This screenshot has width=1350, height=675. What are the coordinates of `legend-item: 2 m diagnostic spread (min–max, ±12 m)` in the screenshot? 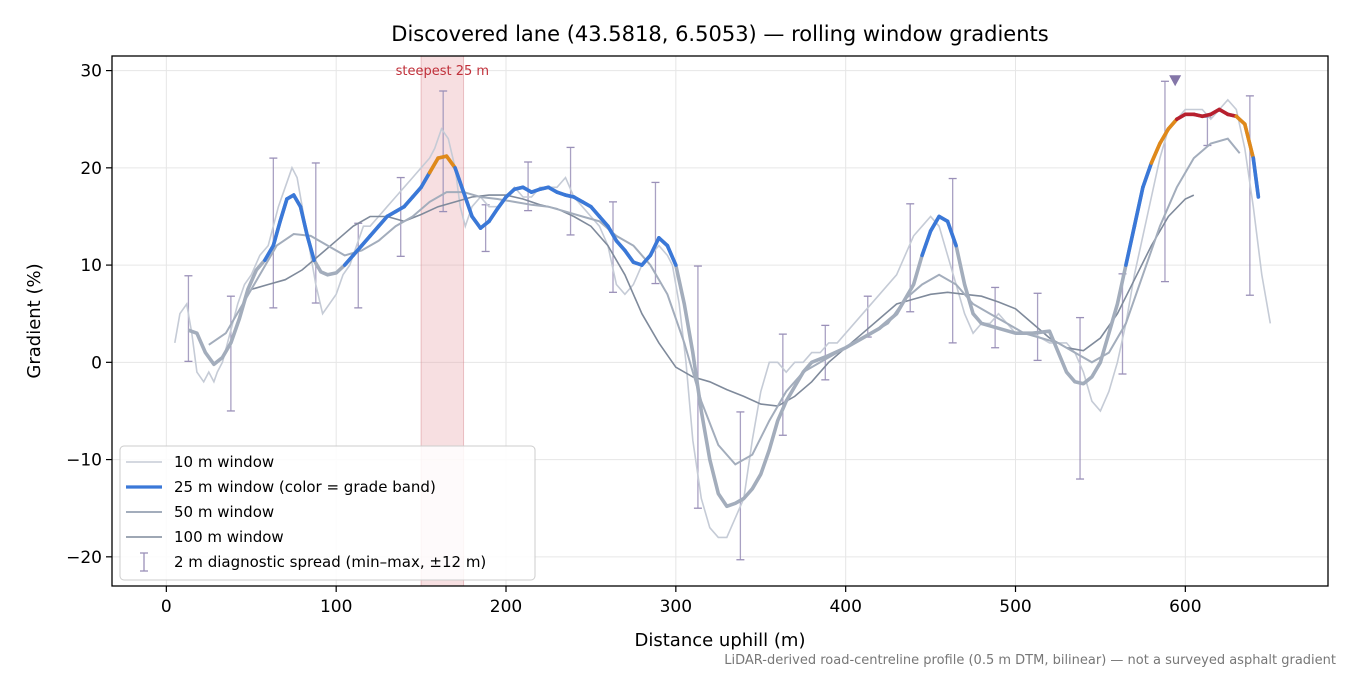 It's located at (313, 562).